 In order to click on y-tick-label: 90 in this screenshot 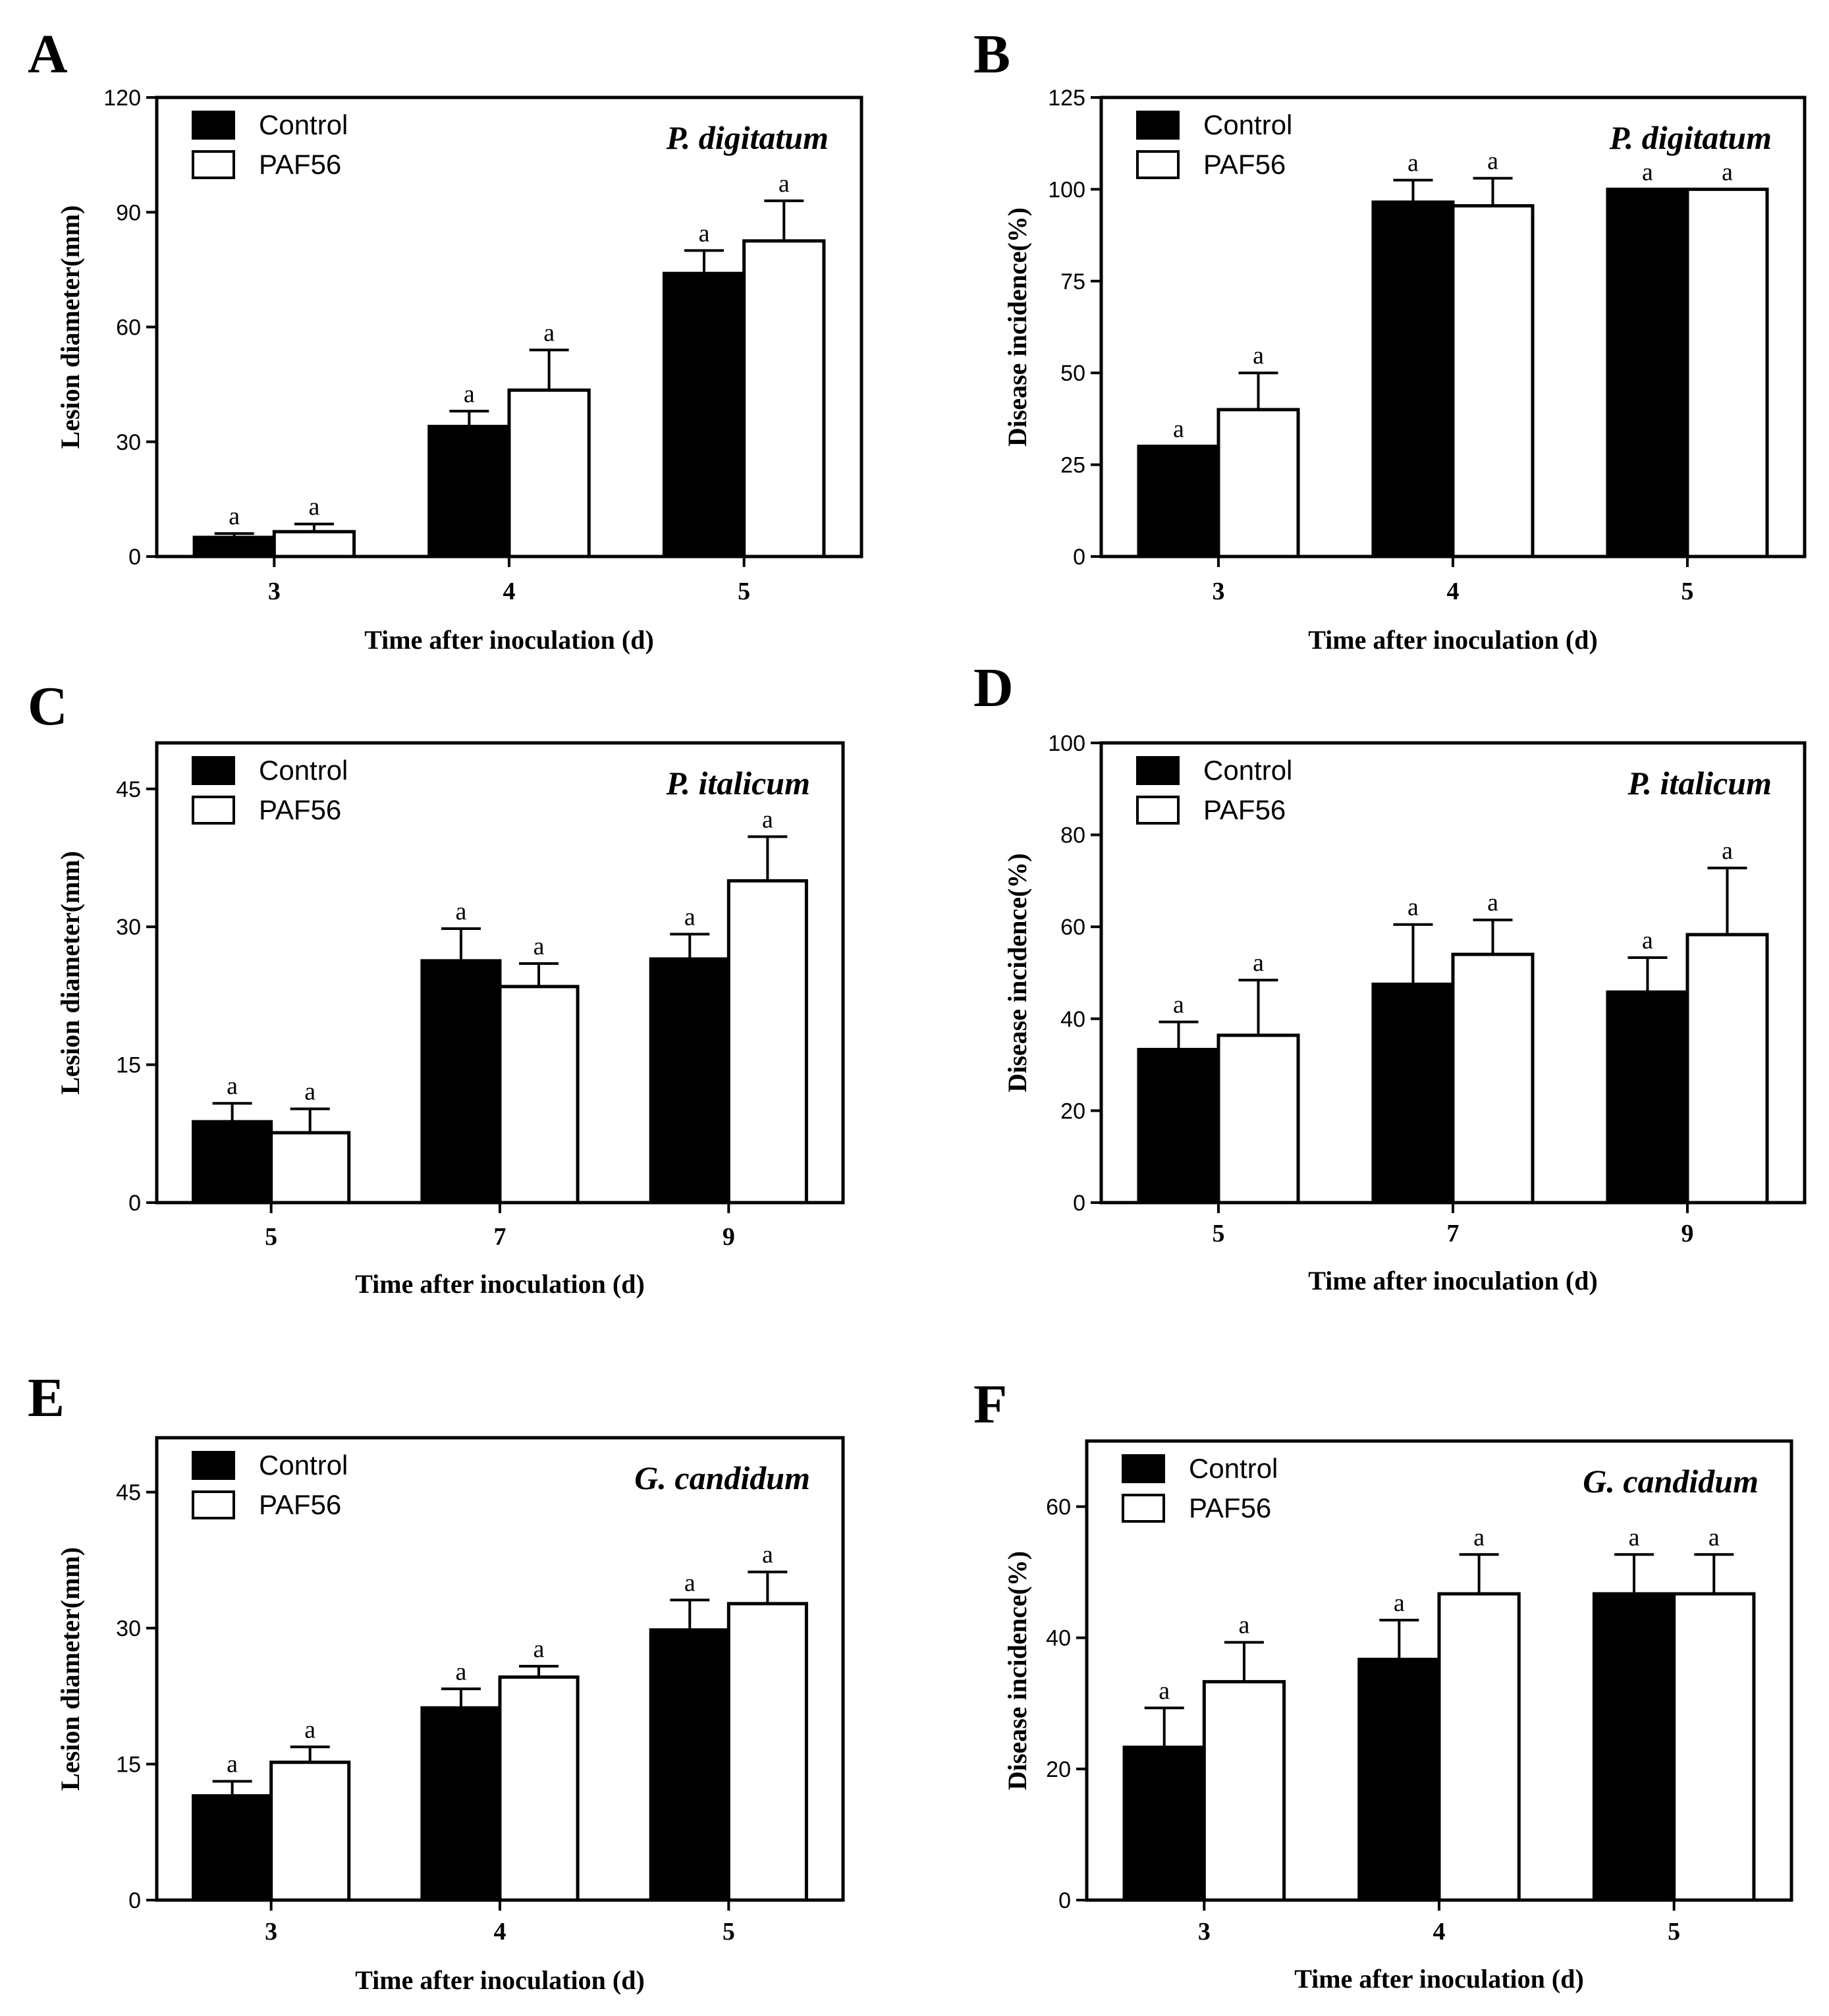, I will do `click(128, 213)`.